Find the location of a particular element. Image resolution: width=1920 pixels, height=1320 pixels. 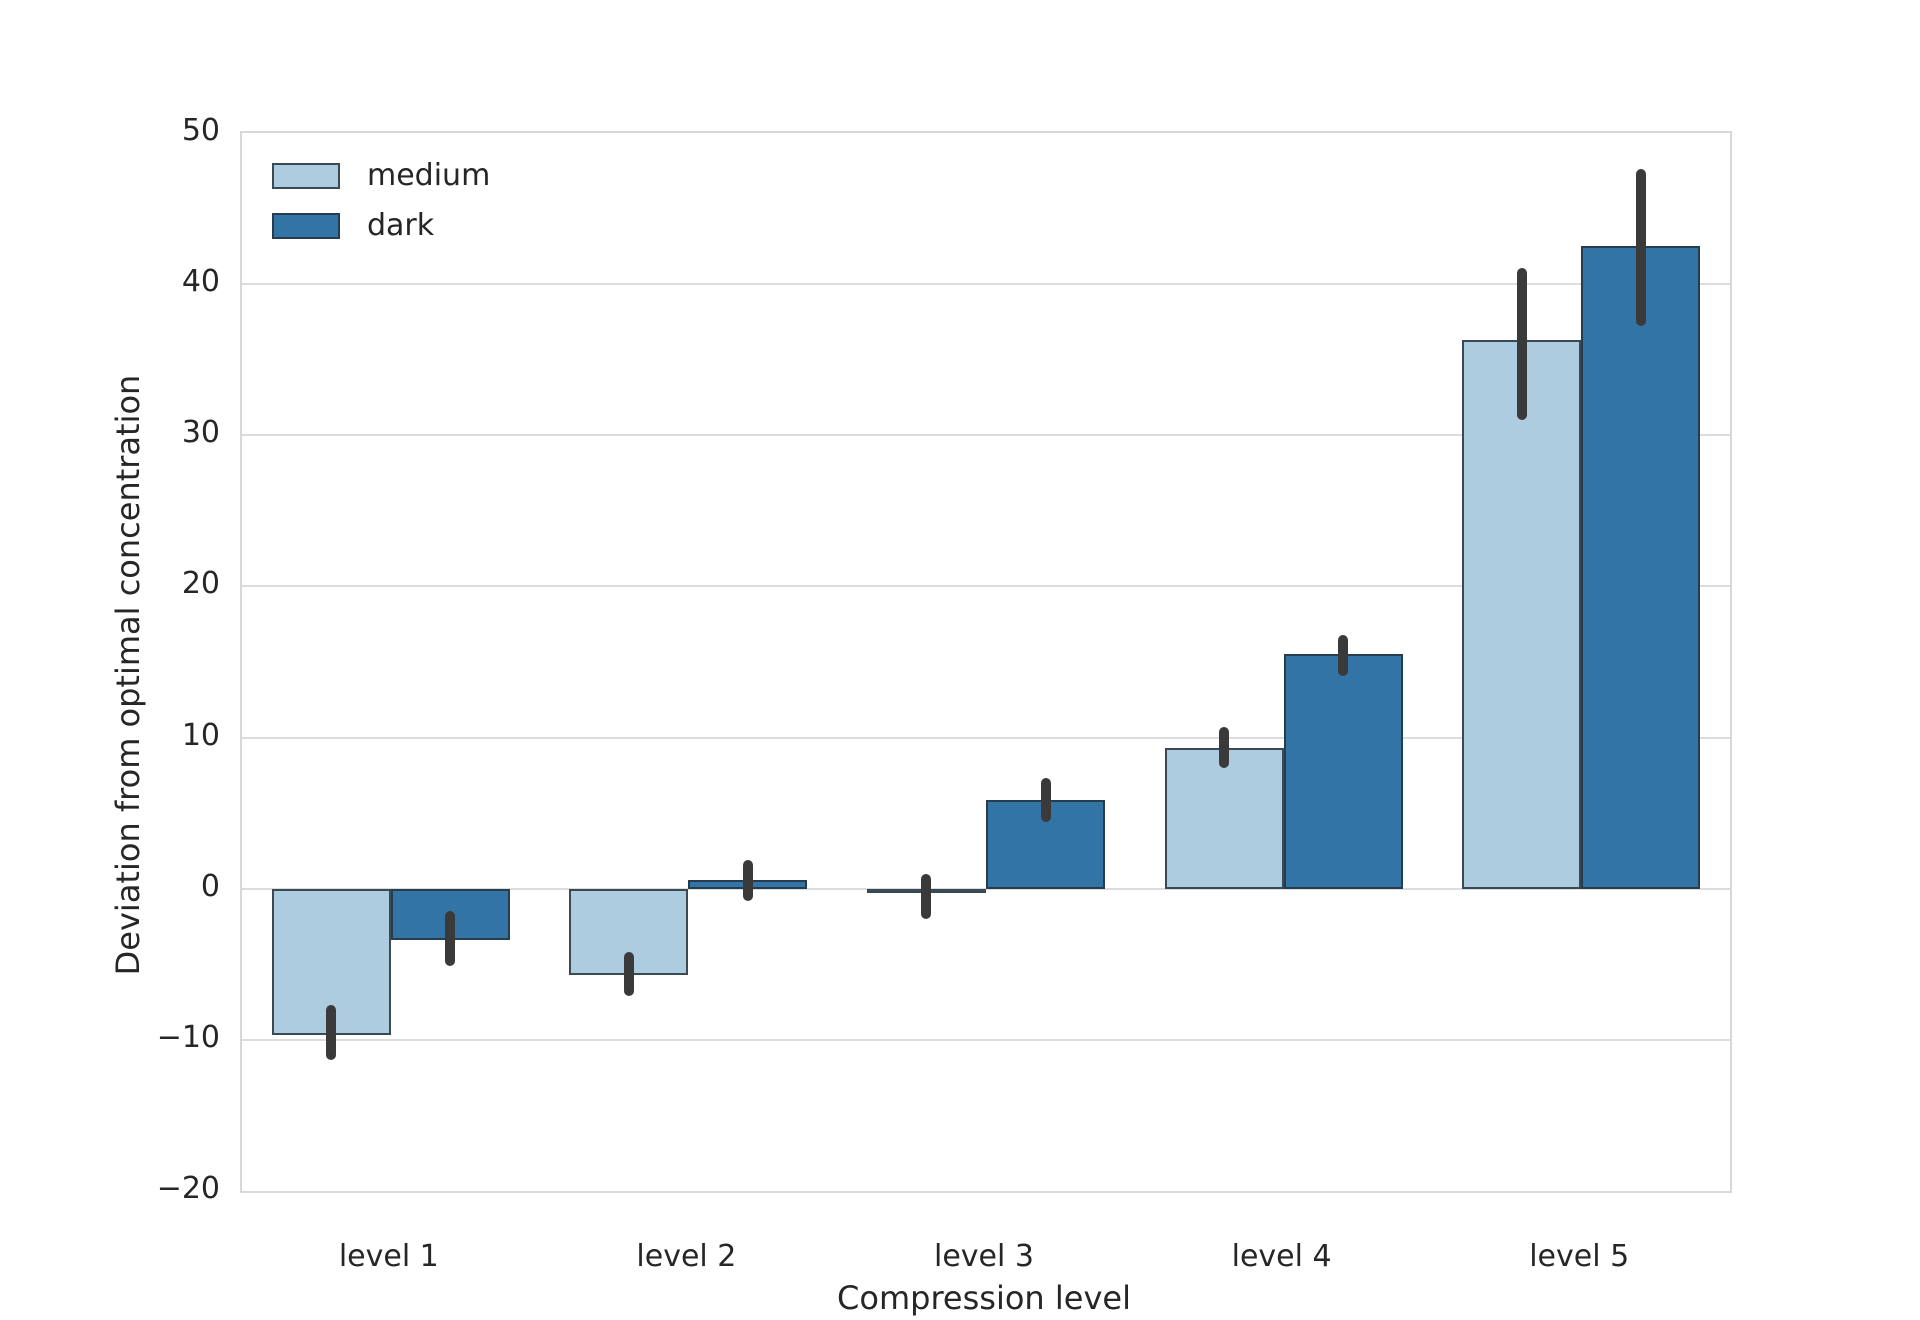

gridline-y--10 is located at coordinates (986, 1039).